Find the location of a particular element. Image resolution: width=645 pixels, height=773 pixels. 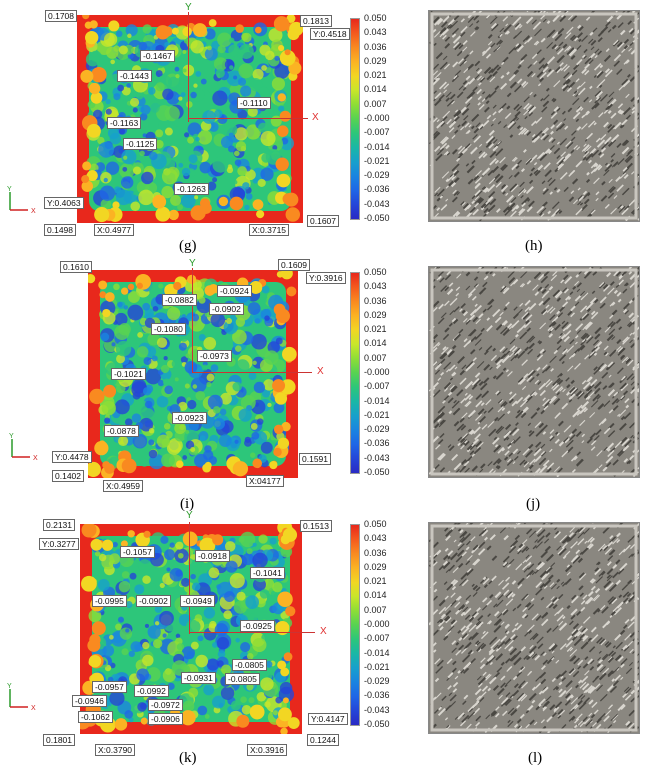

corner-label: 0.2131 is located at coordinates (59, 525).